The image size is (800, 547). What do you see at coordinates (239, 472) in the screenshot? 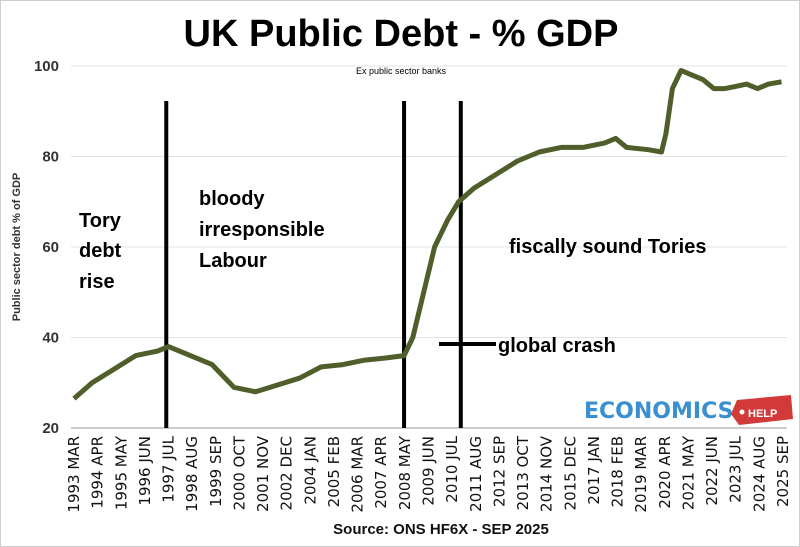
I see `x-tick-label: 2000 OCT` at bounding box center [239, 472].